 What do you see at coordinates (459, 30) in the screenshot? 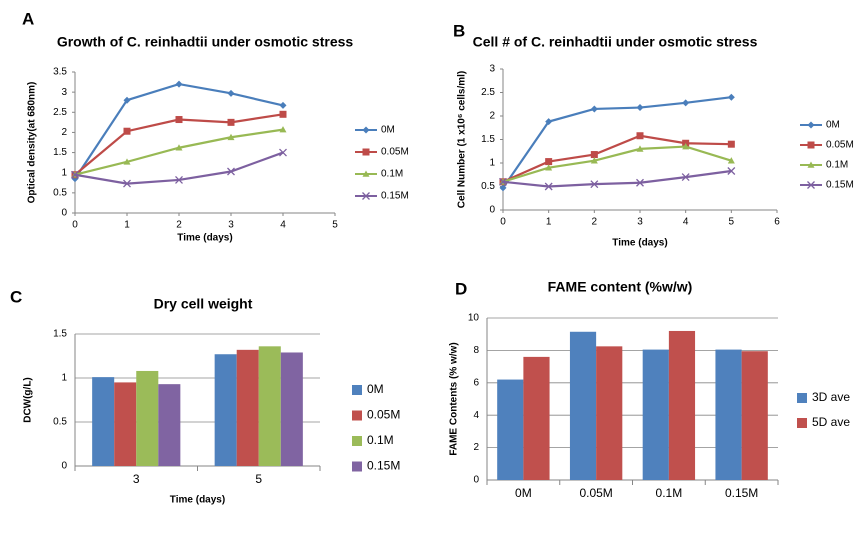
I see `panel-label: B` at bounding box center [459, 30].